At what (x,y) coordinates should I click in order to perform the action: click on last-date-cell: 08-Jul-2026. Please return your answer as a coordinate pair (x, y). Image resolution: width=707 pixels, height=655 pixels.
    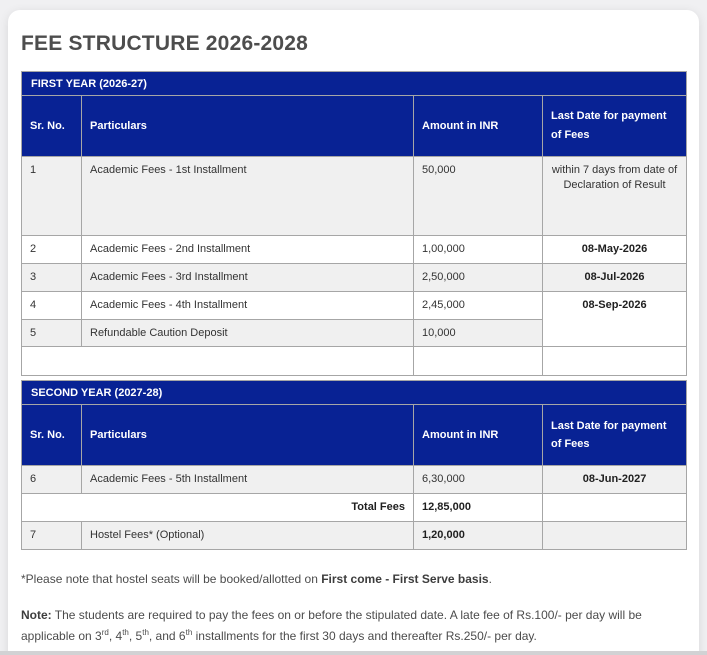
    Looking at the image, I should click on (614, 277).